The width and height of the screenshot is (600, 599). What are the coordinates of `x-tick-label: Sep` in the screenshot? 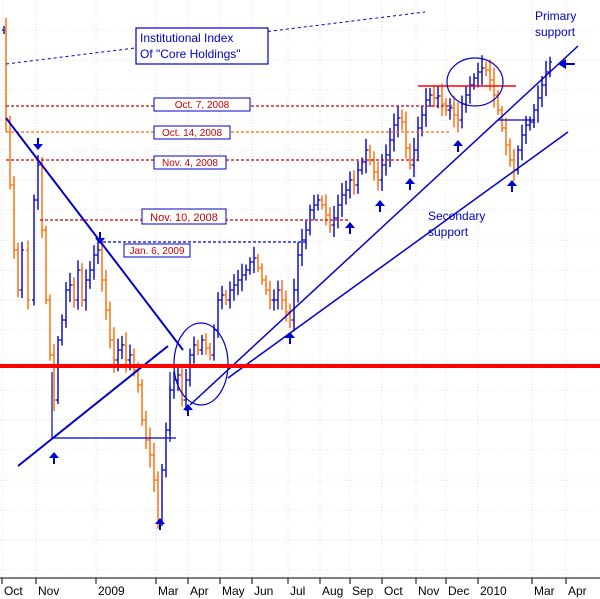 It's located at (363, 591).